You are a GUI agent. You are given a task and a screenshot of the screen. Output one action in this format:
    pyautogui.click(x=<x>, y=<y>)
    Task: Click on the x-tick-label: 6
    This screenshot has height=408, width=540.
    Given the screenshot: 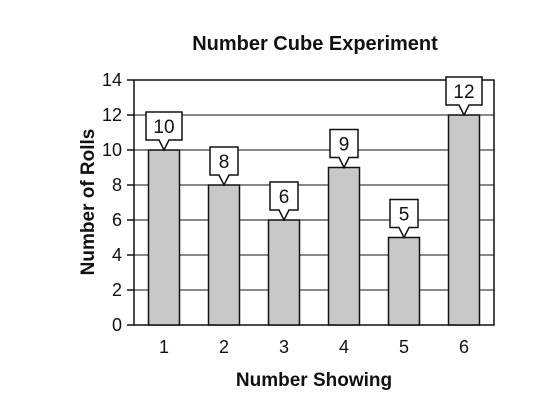 What is the action you would take?
    pyautogui.click(x=464, y=347)
    